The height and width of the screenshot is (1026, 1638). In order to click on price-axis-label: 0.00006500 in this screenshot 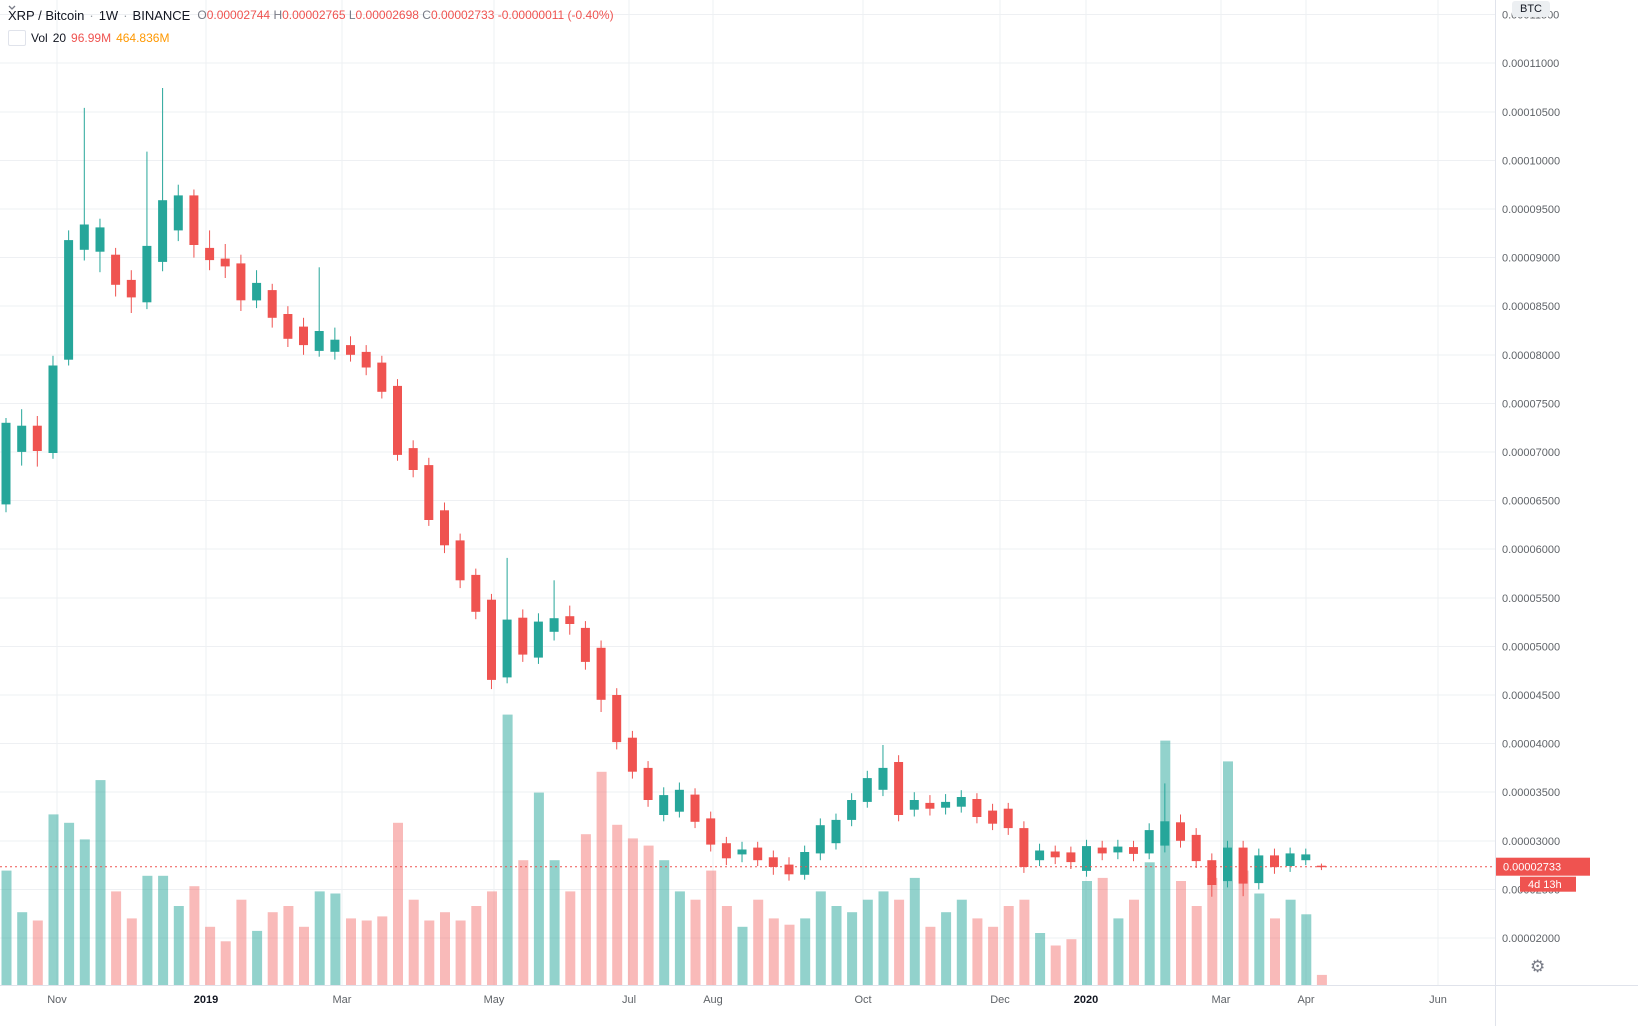, I will do `click(1531, 502)`.